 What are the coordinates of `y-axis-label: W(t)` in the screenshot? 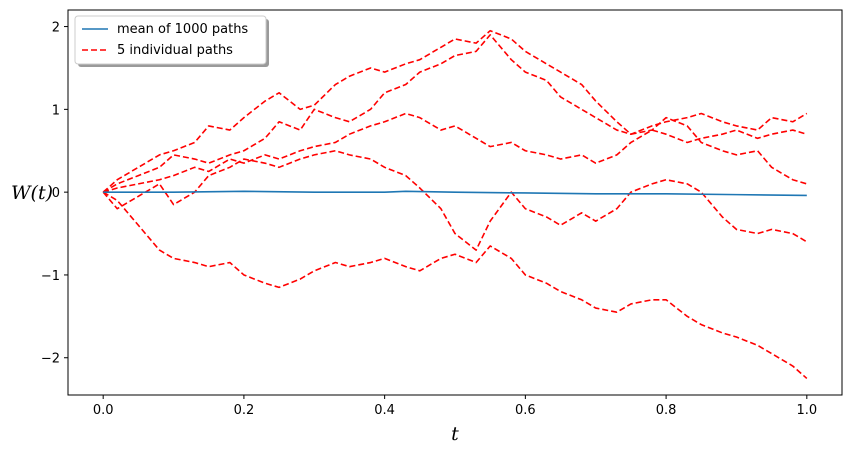 It's located at (32, 193).